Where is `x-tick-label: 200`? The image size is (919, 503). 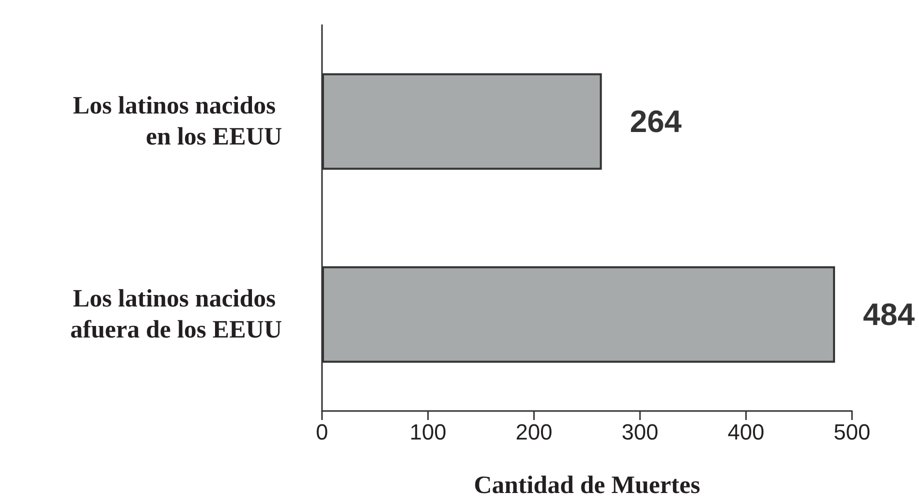 x-tick-label: 200 is located at coordinates (534, 432).